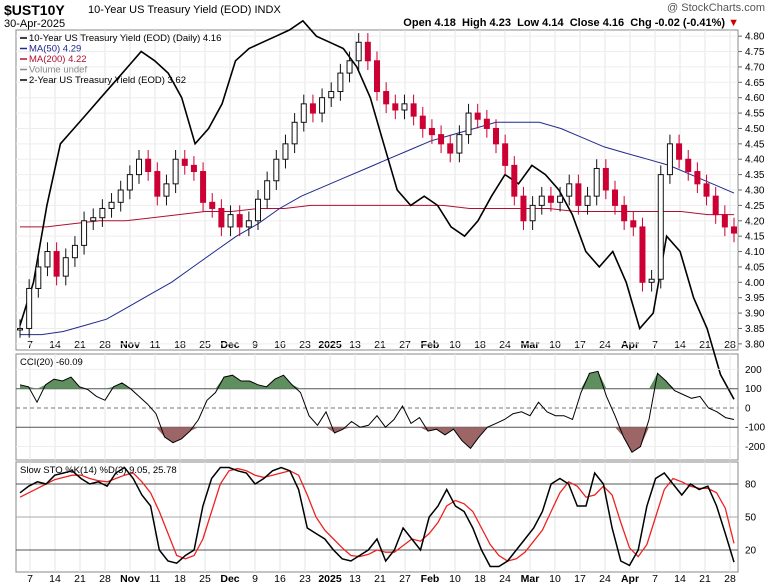 The image size is (769, 586). Describe the element at coordinates (51, 362) in the screenshot. I see `cci-legend: CCI(20) -60.09` at that location.